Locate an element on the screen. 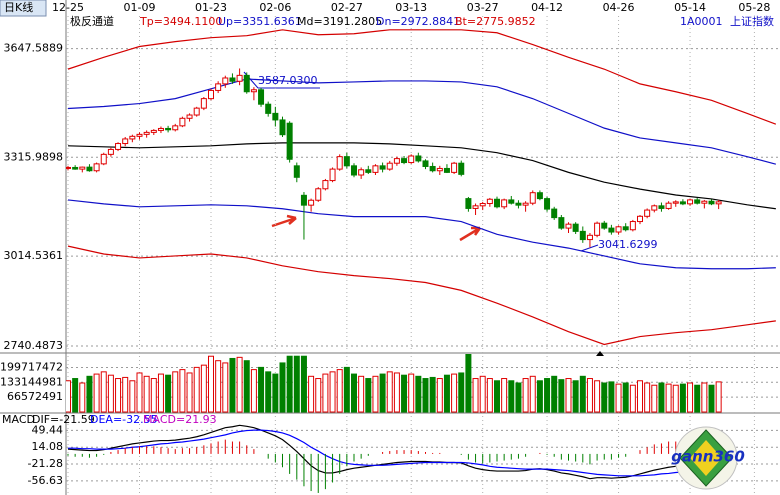 The width and height of the screenshot is (780, 495). x-tick-label: 04-26 is located at coordinates (619, 7).